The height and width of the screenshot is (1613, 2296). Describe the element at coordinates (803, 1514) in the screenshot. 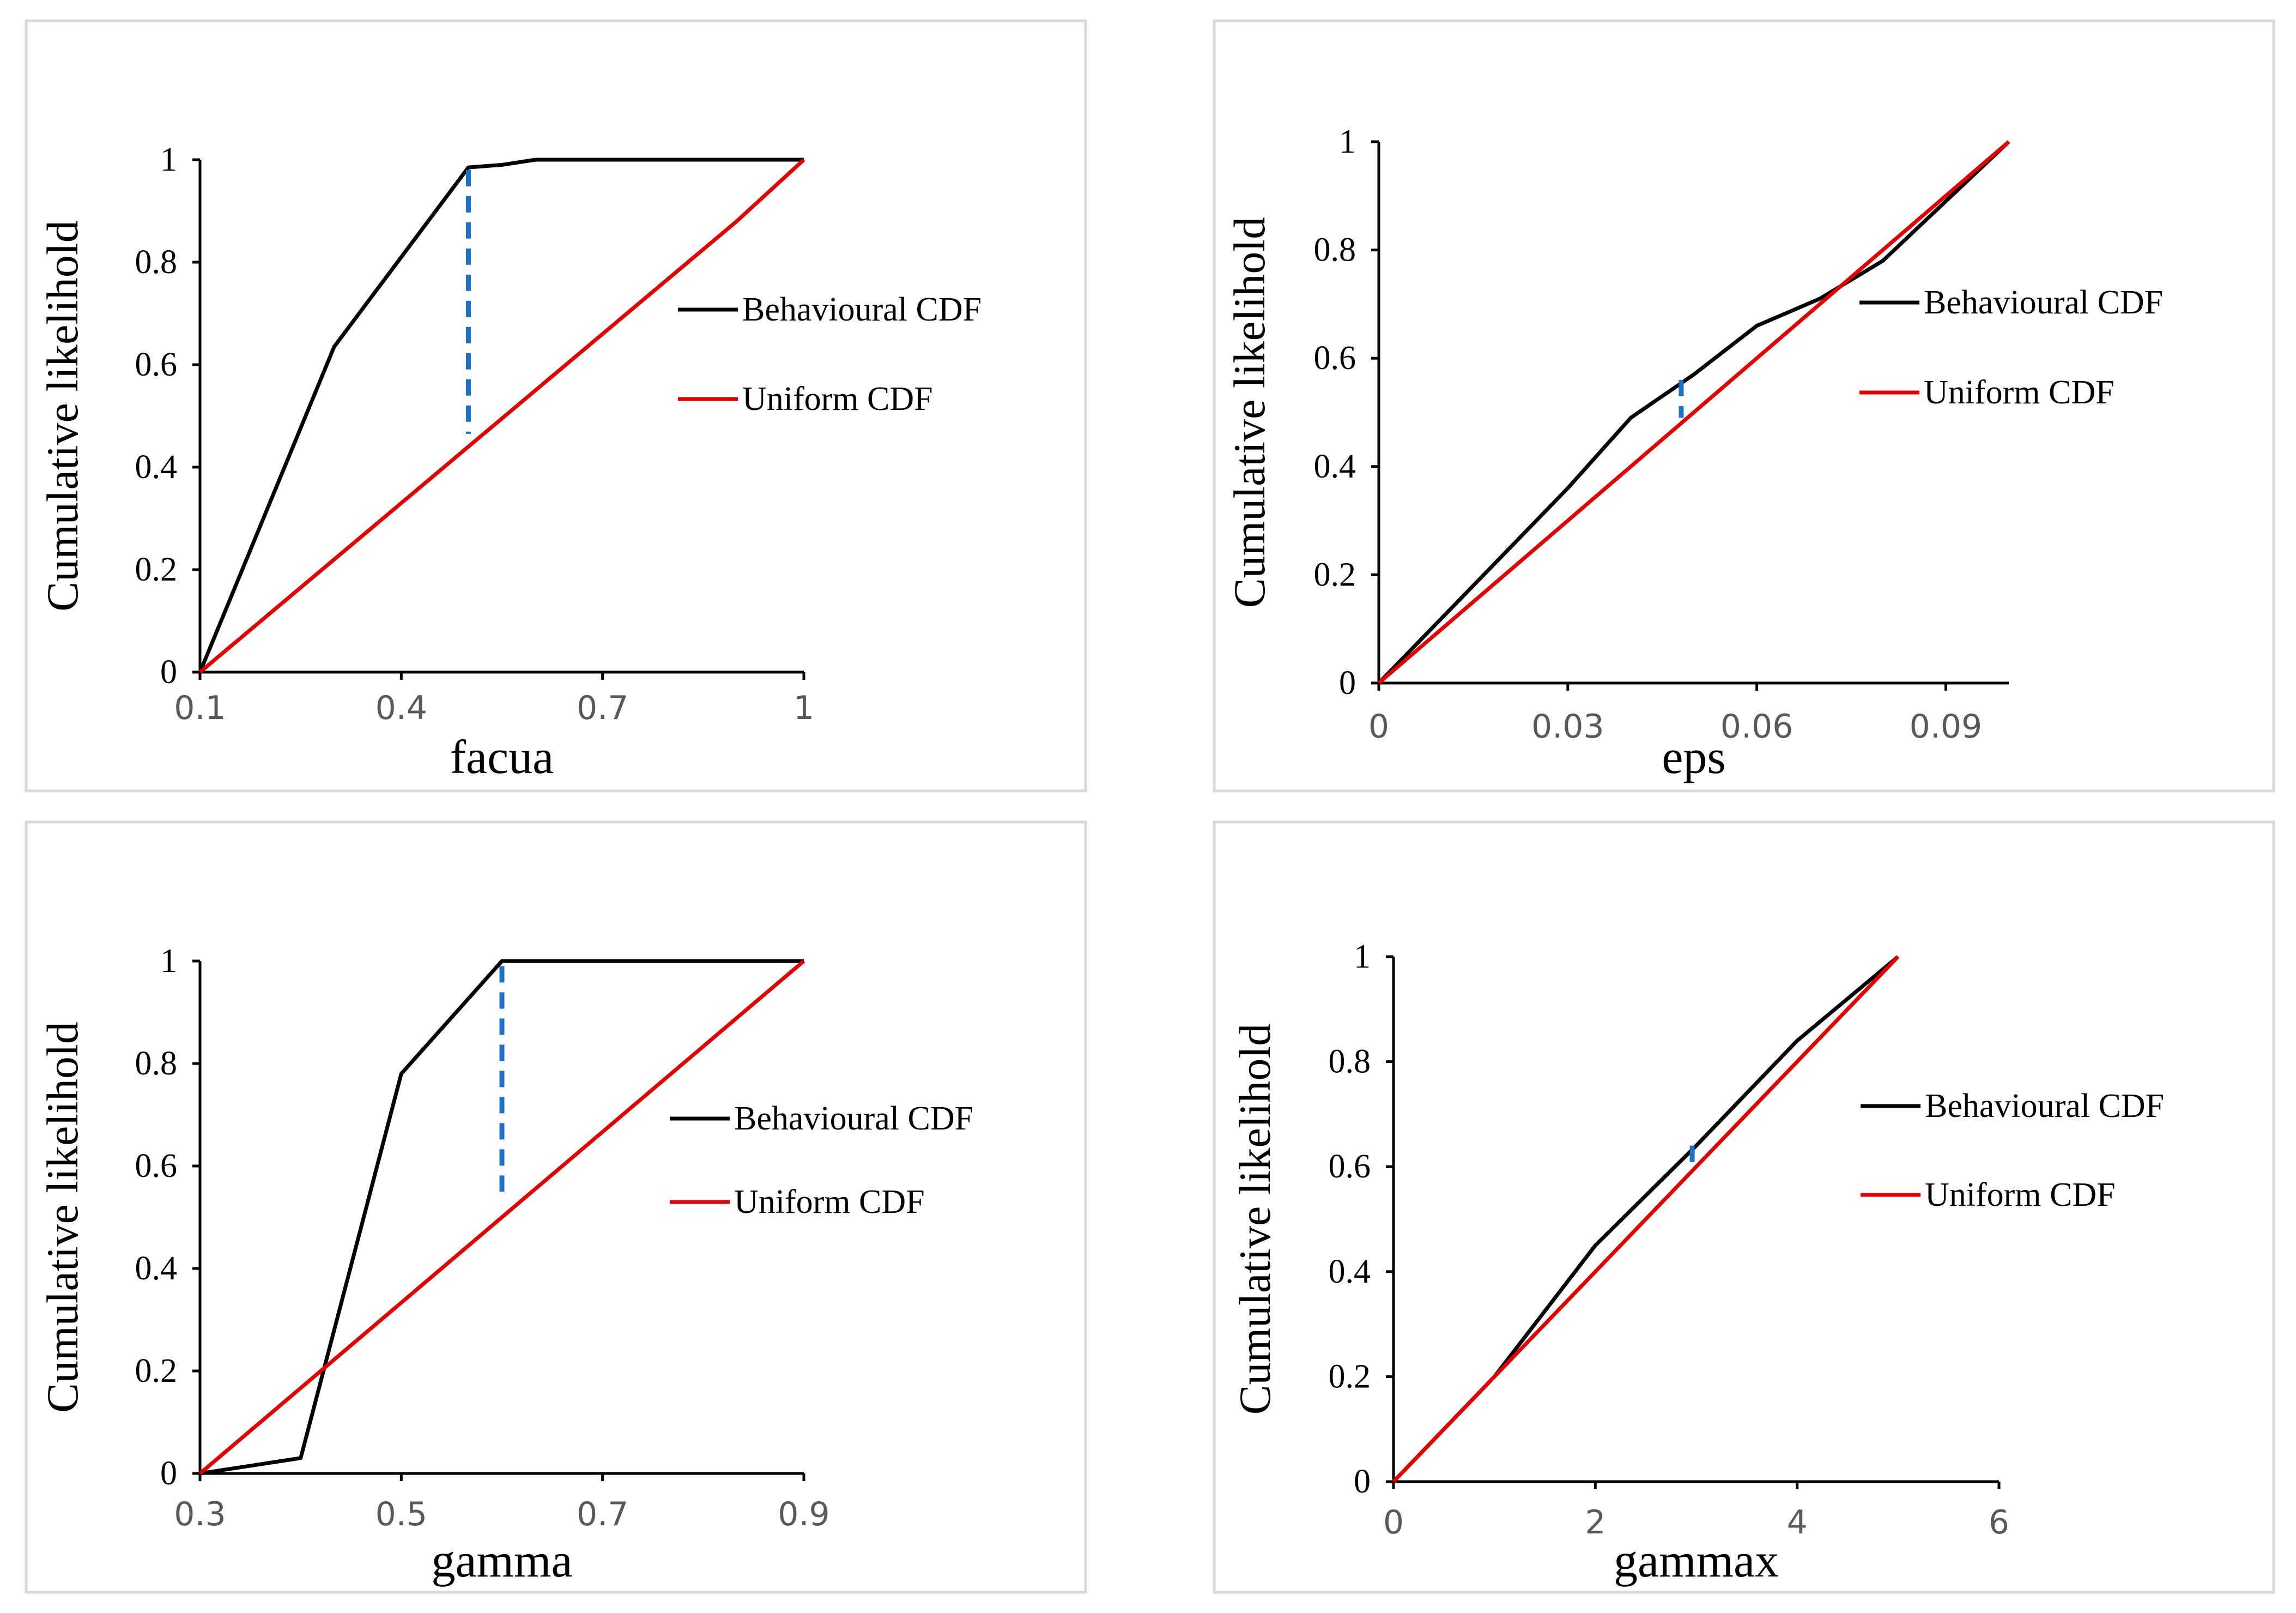

I see `x-tick-label: 0.9` at that location.